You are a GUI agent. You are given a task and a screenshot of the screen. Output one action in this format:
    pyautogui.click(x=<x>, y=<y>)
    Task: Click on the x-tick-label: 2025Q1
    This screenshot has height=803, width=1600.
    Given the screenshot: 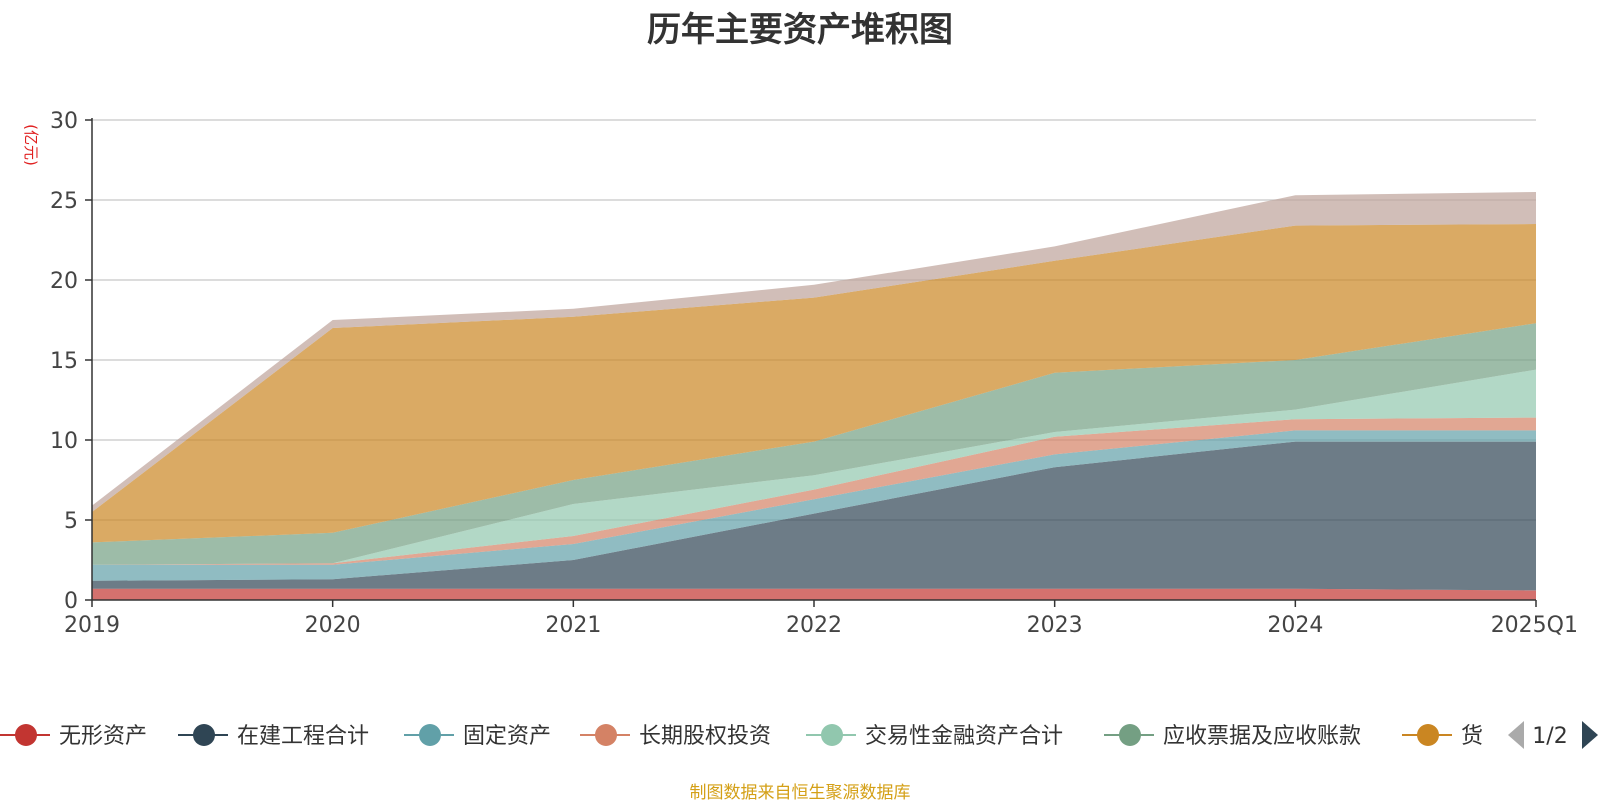 What is the action you would take?
    pyautogui.click(x=1534, y=625)
    